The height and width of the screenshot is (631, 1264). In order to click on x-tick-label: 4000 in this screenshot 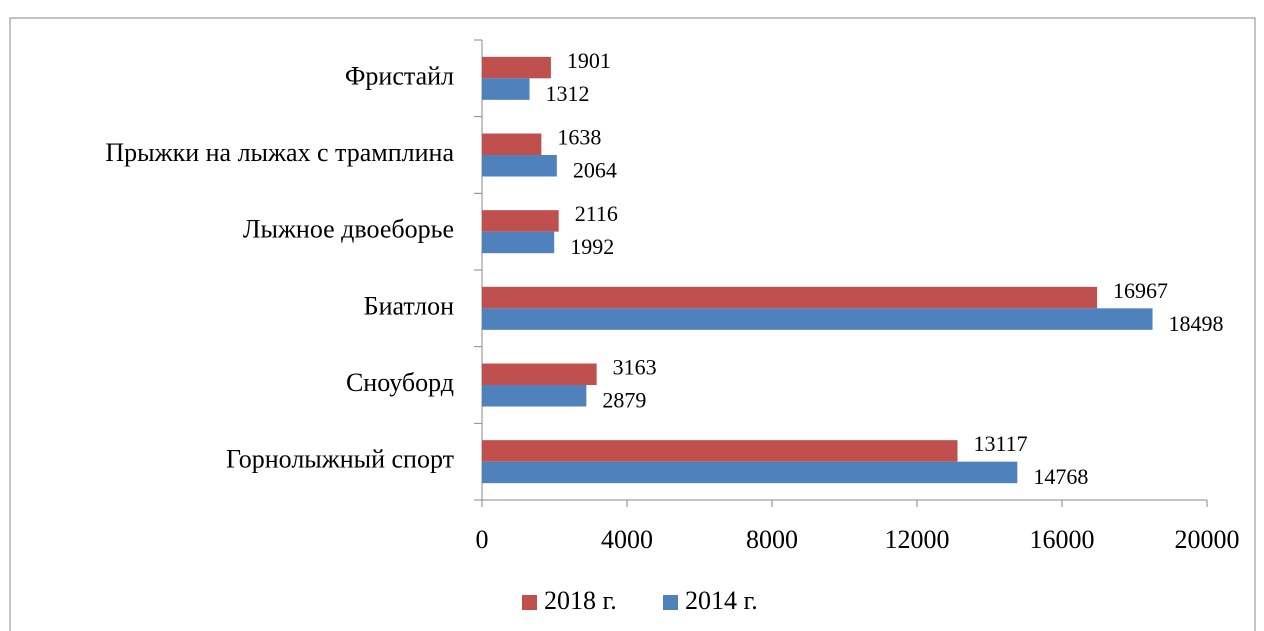, I will do `click(627, 539)`.